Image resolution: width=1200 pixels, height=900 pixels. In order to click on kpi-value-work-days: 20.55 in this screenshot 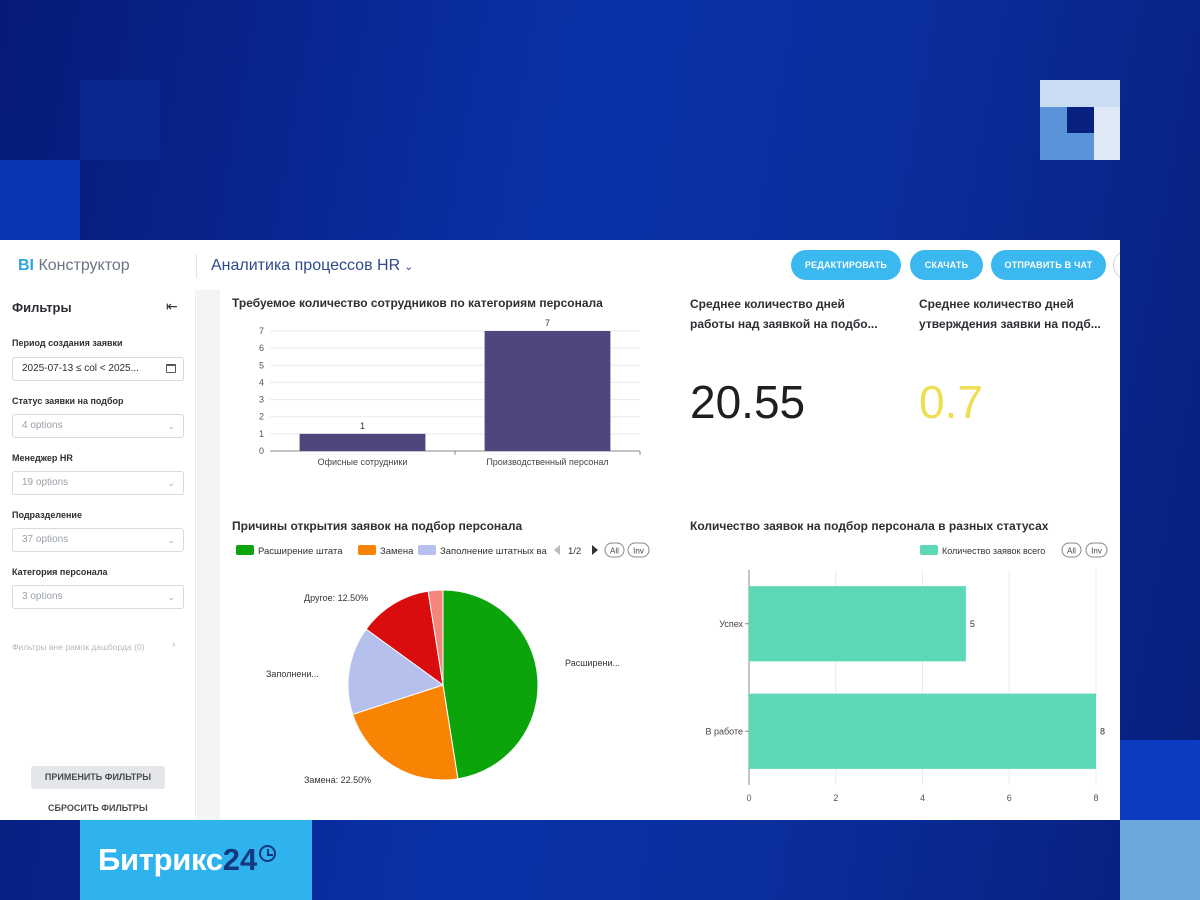, I will do `click(748, 402)`.